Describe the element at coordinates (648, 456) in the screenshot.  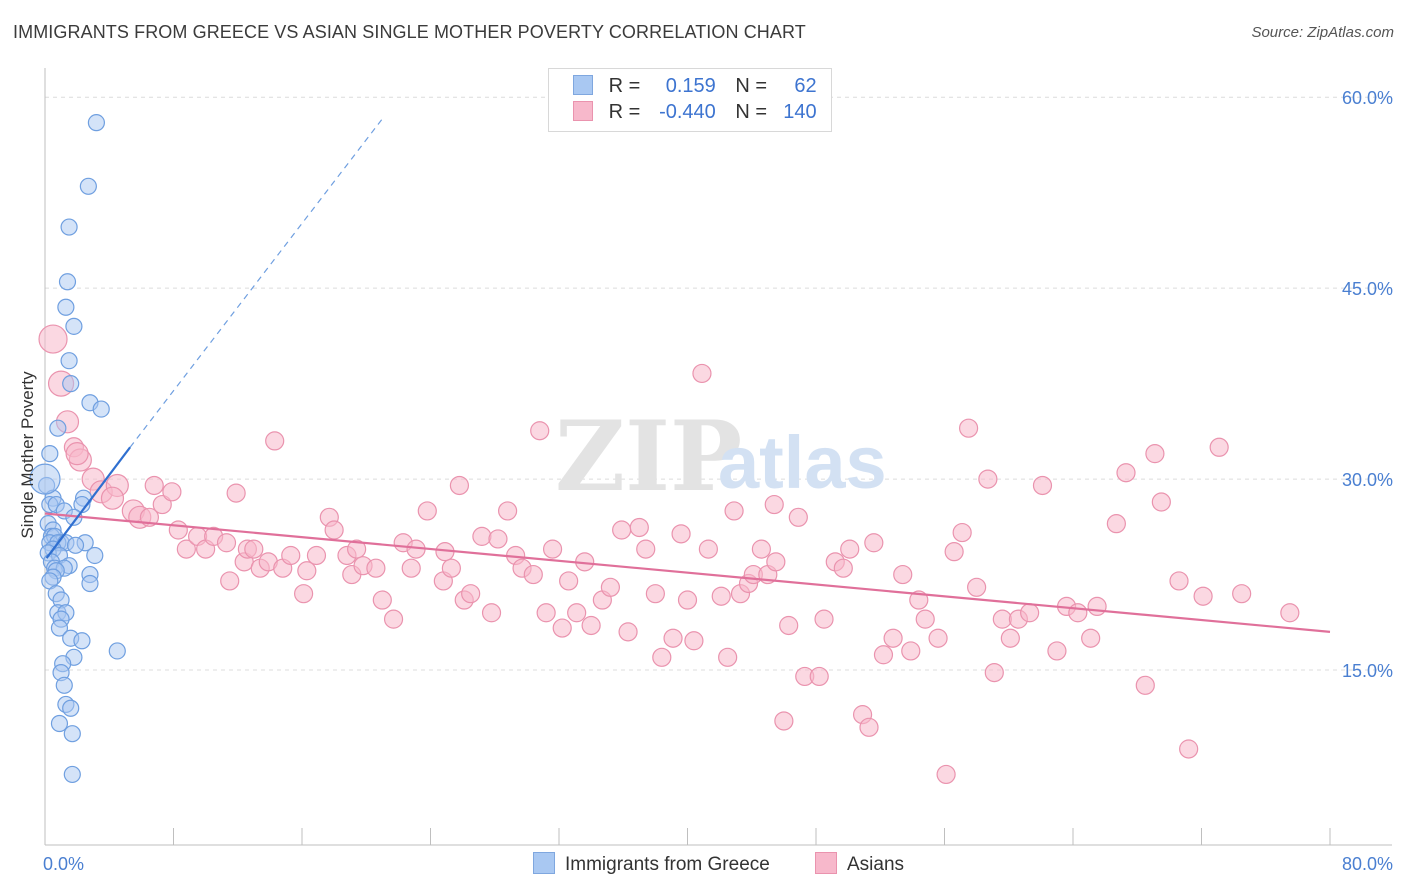
I see `watermark-zip: ZIP` at that location.